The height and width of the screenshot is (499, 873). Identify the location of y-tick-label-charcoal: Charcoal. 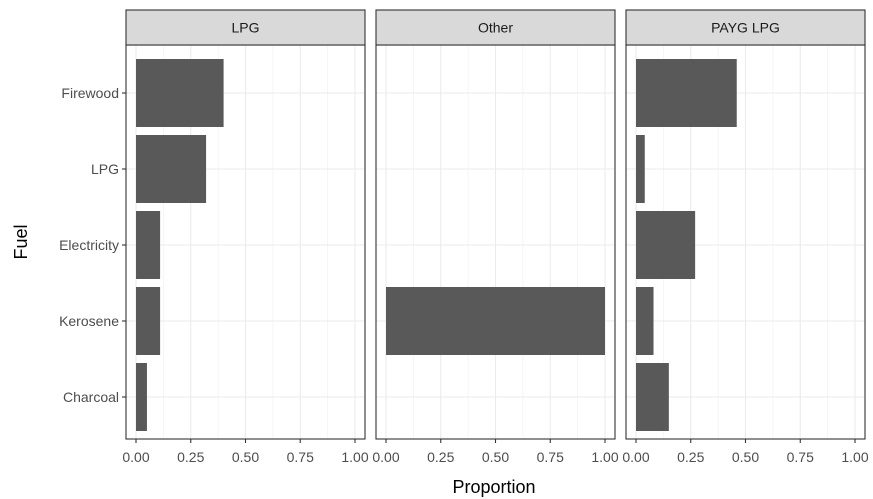
(91, 397).